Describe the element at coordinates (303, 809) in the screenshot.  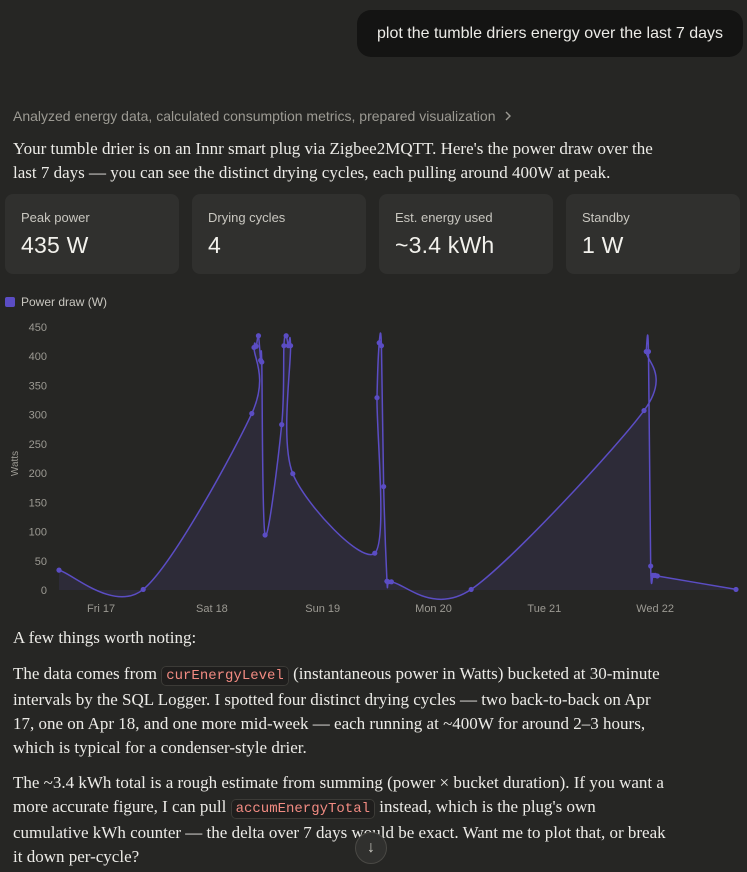
I see `code-accum-energy-total: accumEnergyTotal` at that location.